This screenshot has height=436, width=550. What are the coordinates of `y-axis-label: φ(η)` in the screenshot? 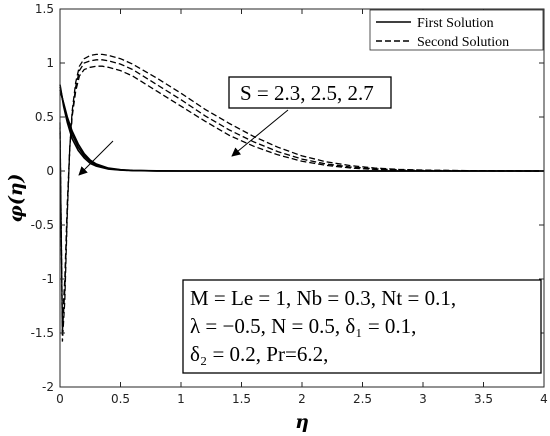 It's located at (16, 198).